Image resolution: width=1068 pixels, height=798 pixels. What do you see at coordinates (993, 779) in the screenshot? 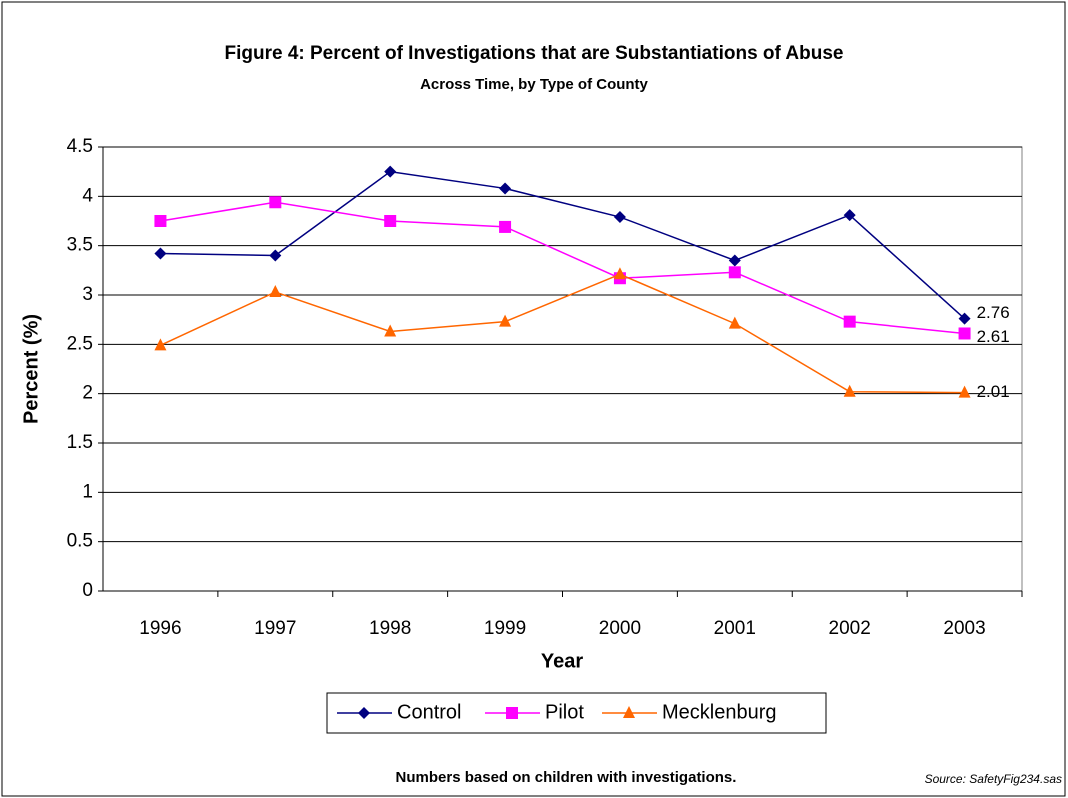
I see `source: Source: SafetyFig234.sas` at bounding box center [993, 779].